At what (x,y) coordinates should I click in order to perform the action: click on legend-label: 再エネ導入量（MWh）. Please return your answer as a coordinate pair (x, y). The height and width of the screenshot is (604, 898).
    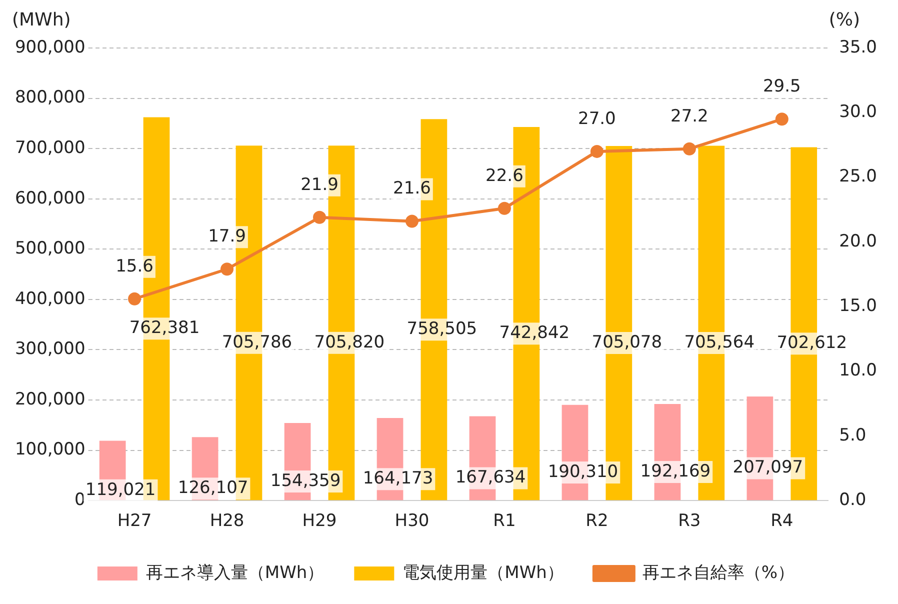
    Looking at the image, I should click on (235, 572).